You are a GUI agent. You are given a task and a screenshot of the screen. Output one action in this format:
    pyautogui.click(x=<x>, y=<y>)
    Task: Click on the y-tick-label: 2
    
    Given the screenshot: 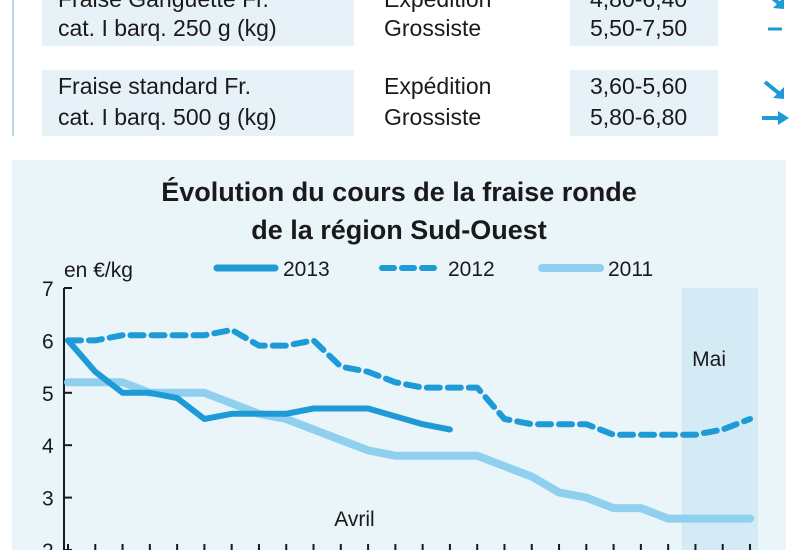 What is the action you would take?
    pyautogui.click(x=48, y=545)
    